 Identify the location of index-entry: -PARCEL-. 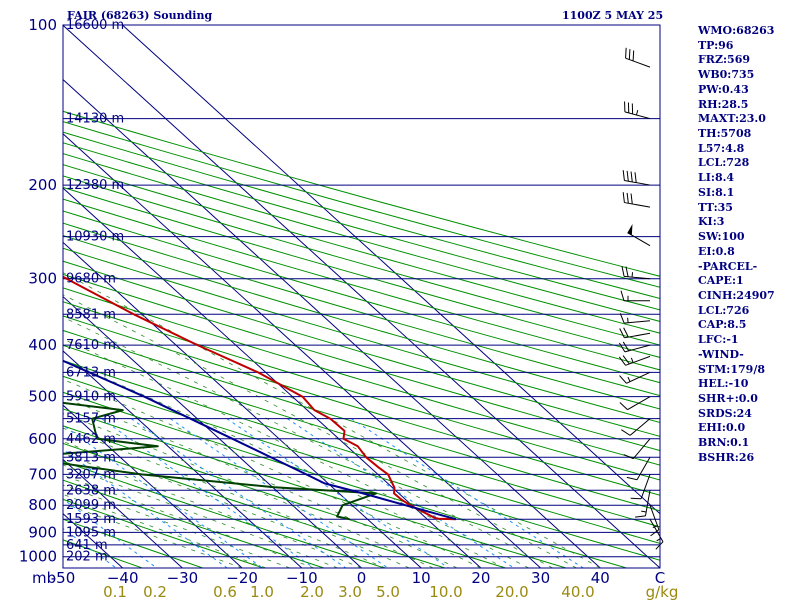
(728, 266).